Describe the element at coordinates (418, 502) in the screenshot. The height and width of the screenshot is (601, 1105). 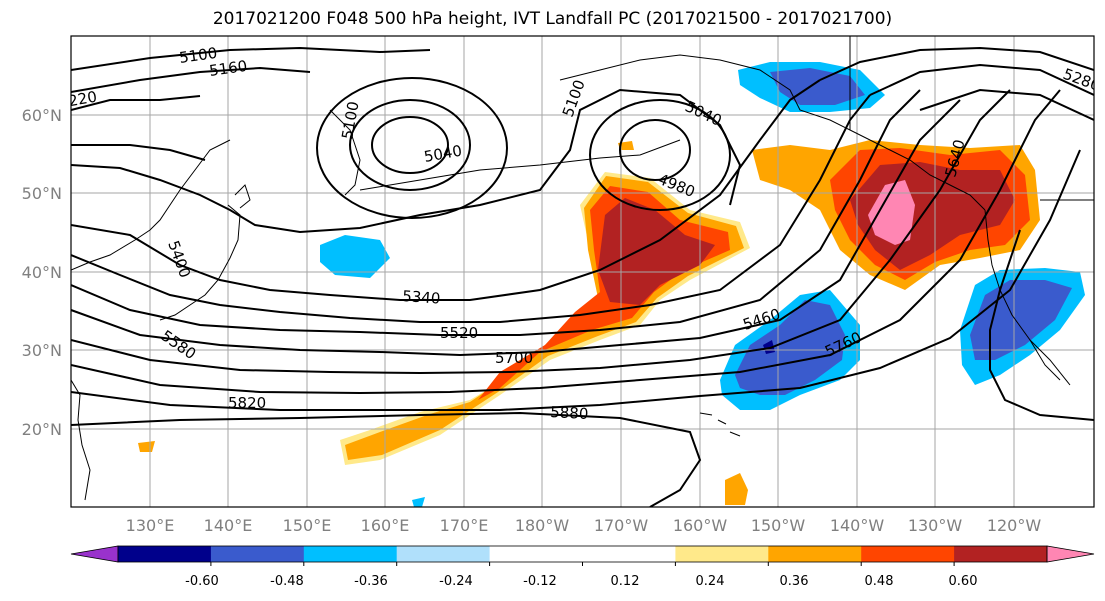
I see `ivt-neg-small` at that location.